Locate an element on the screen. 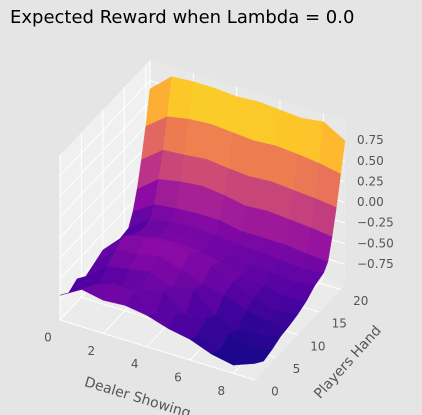 The width and height of the screenshot is (422, 415). y-tick-label: 15 is located at coordinates (339, 324).